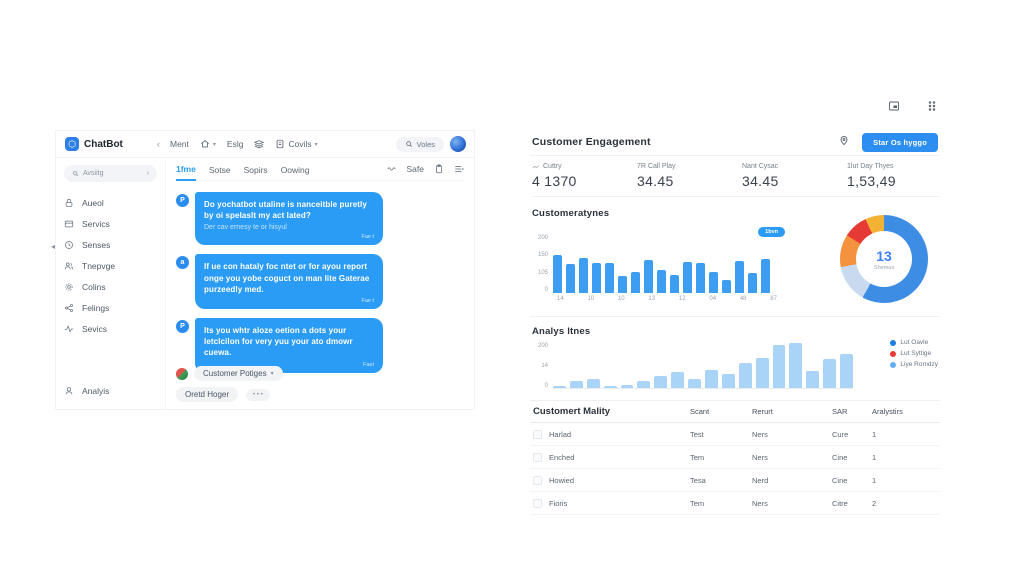  Describe the element at coordinates (258, 394) in the screenshot. I see `more-options-pill: • • •` at that location.